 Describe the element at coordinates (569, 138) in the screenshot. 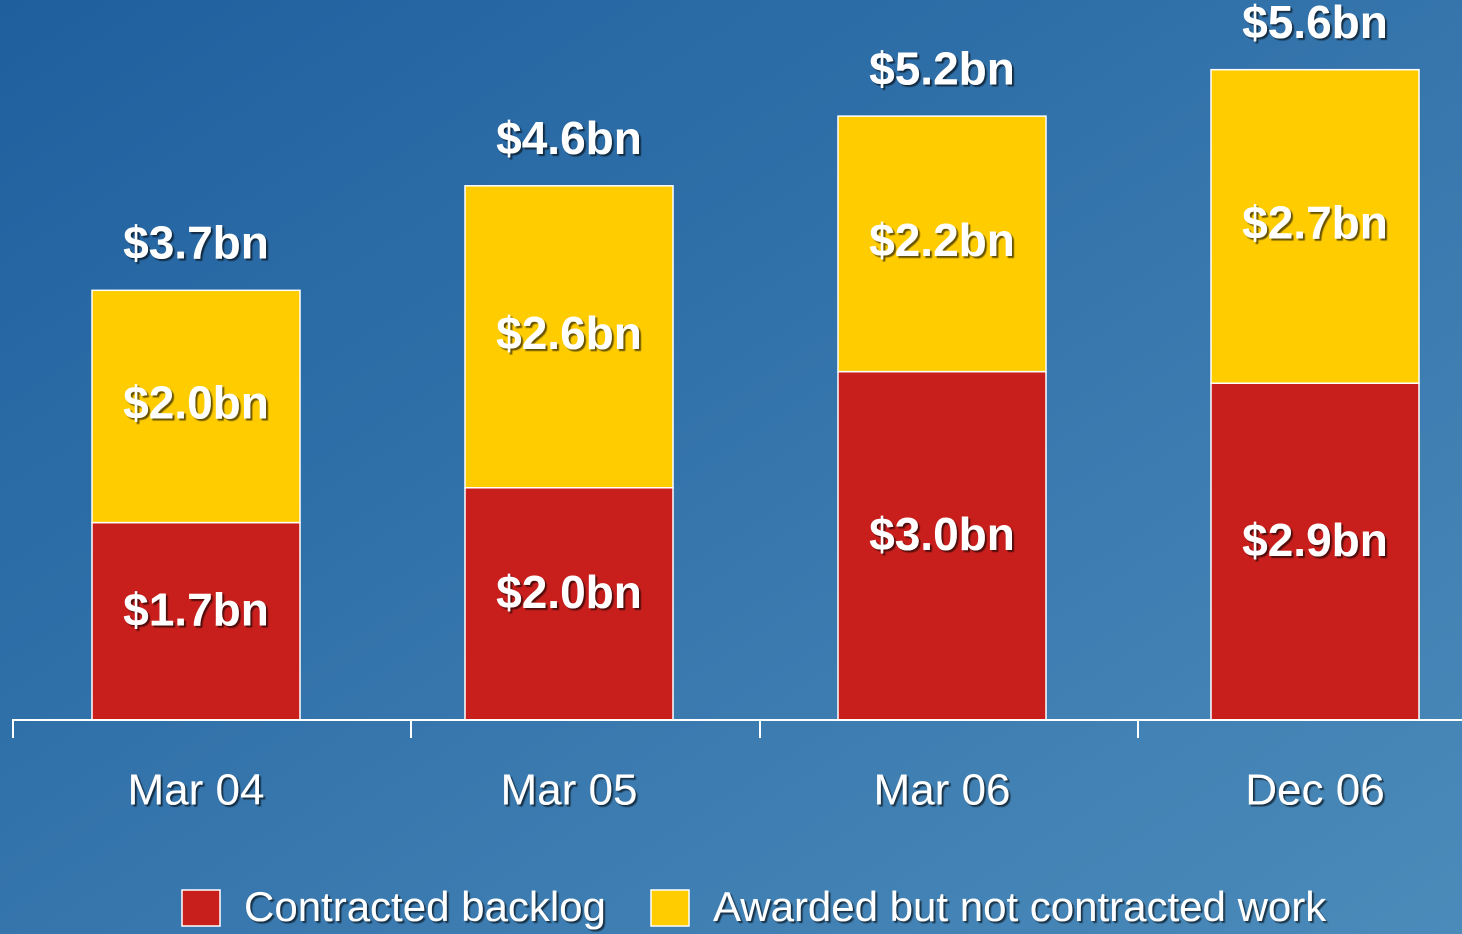

I see `total-label: $4.6bn` at that location.